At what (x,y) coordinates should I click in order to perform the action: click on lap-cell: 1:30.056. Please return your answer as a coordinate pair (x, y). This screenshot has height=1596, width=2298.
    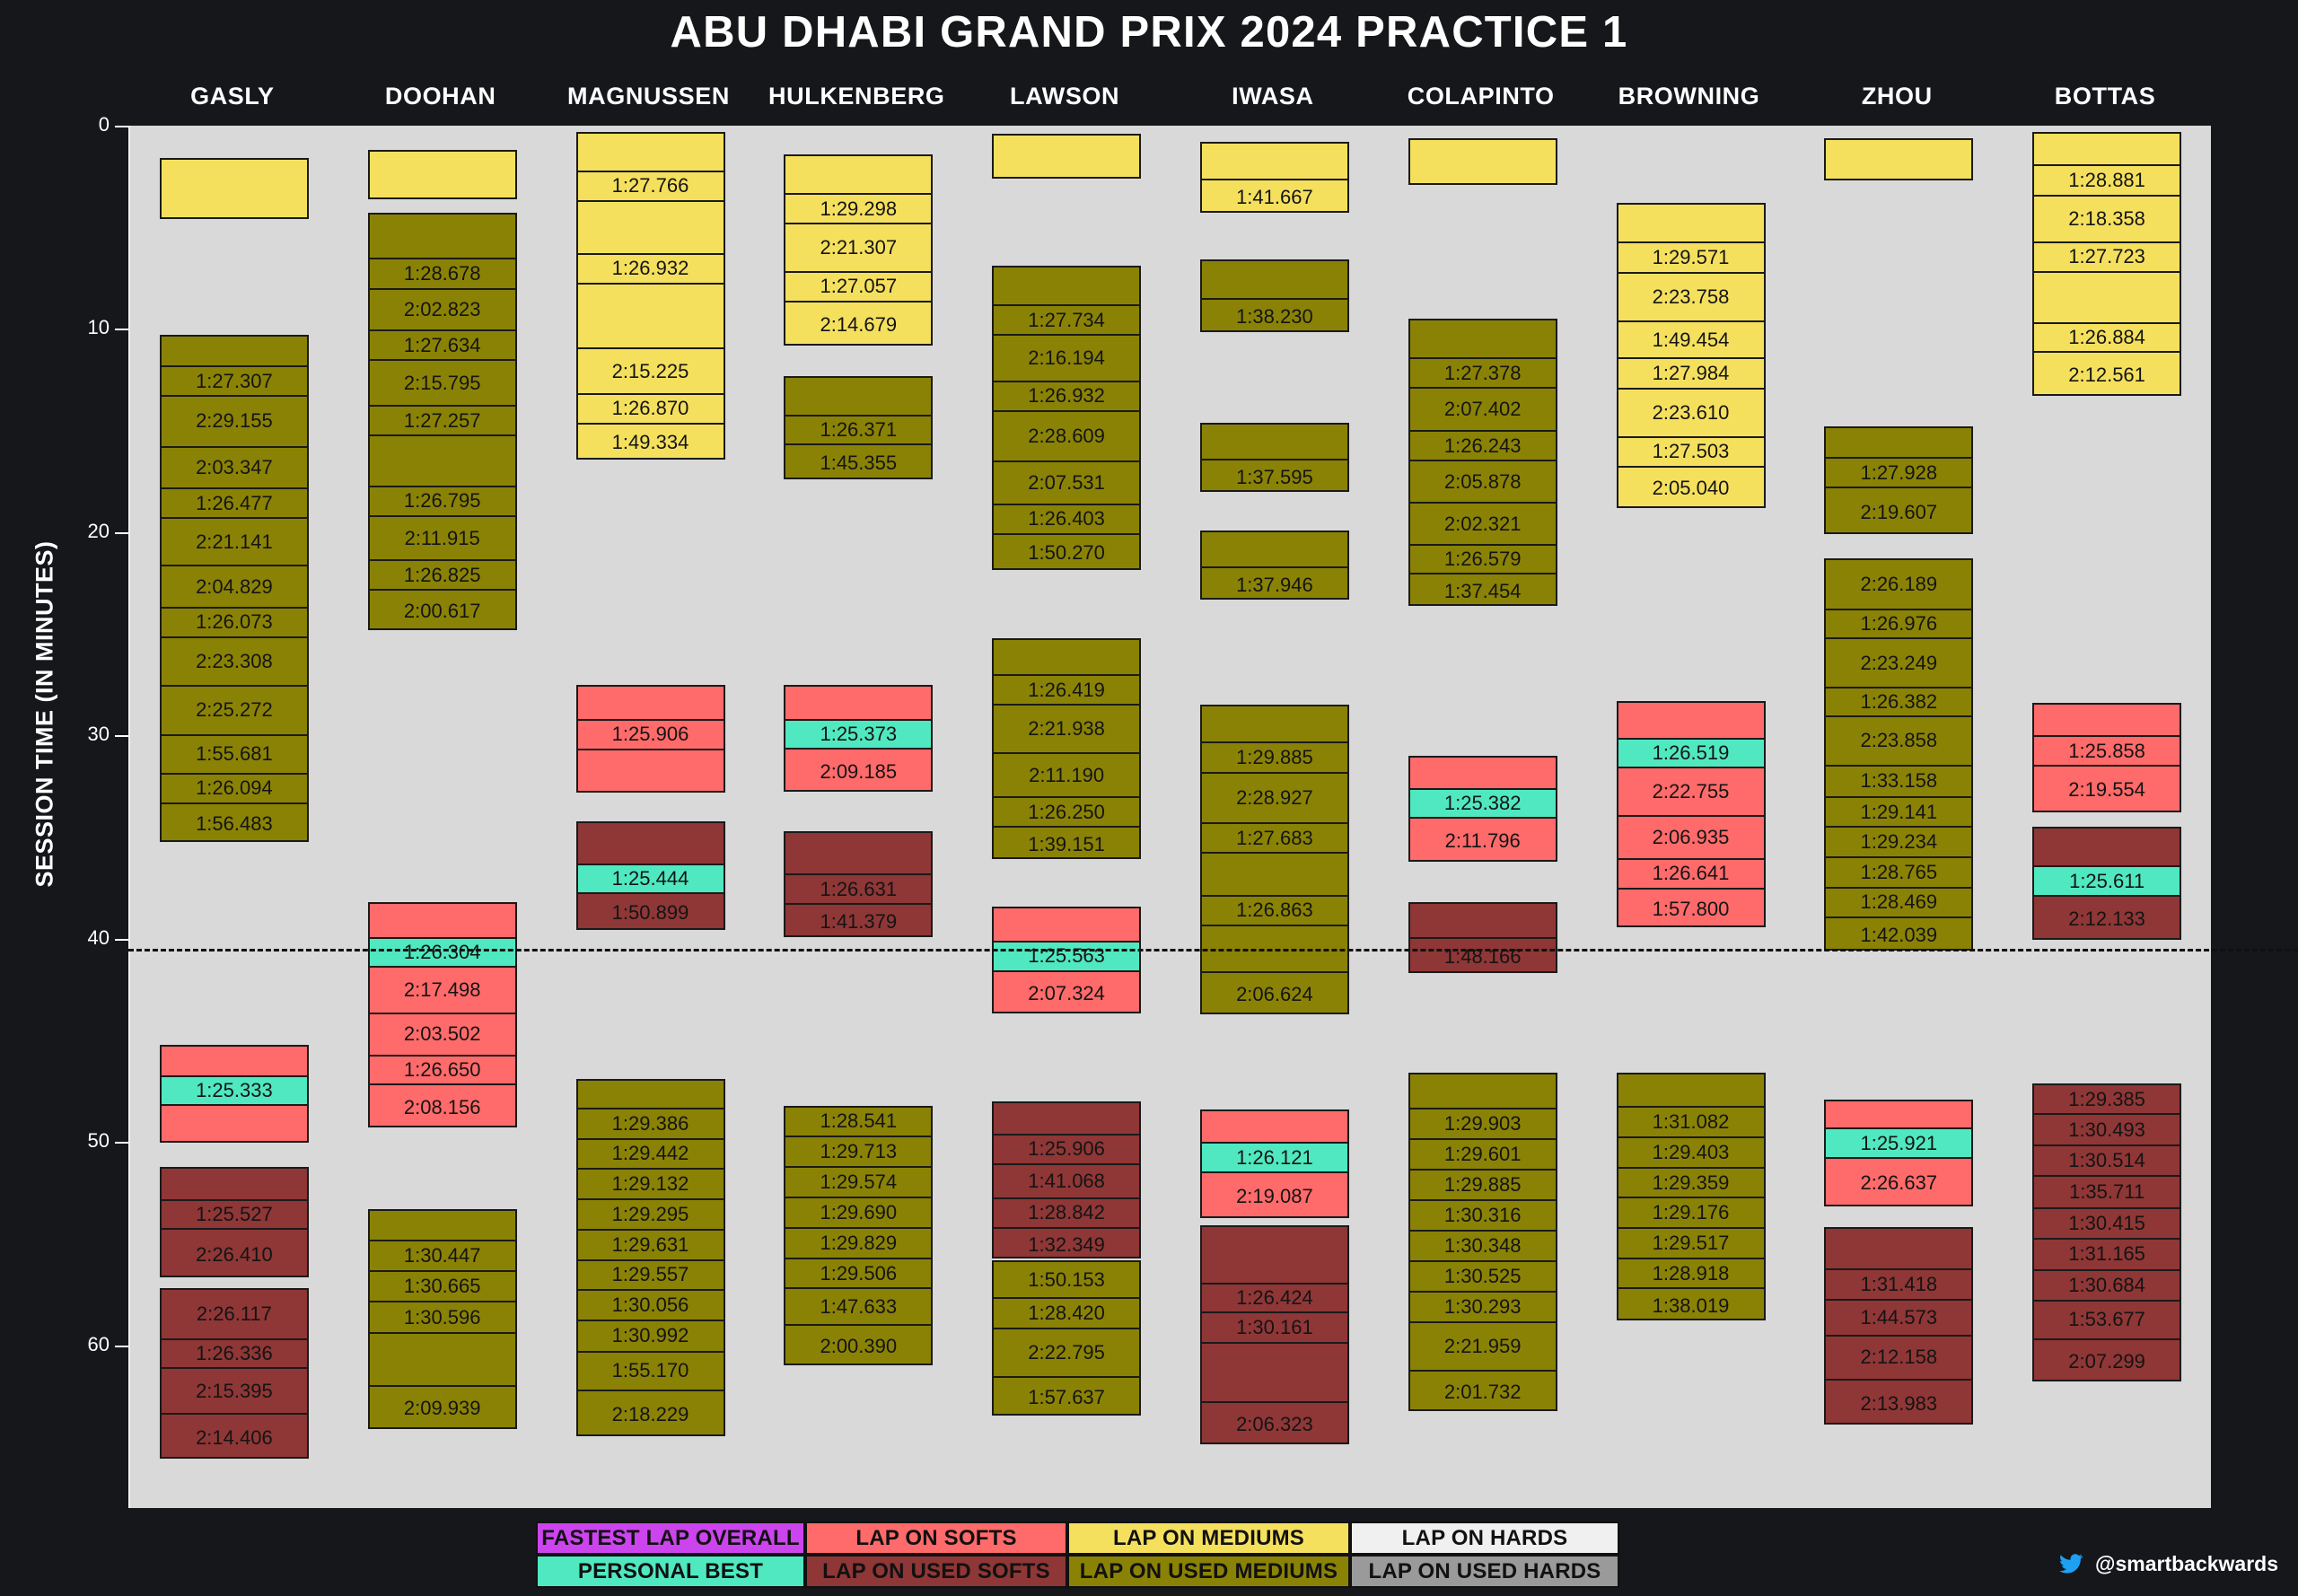
    Looking at the image, I should click on (650, 1306).